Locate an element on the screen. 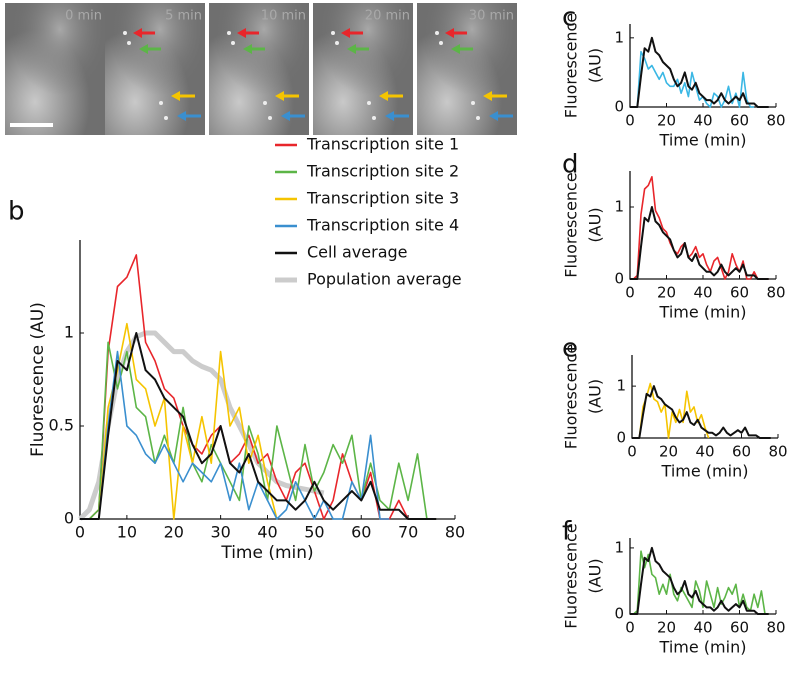  micrograph: 30 min is located at coordinates (467, 69).